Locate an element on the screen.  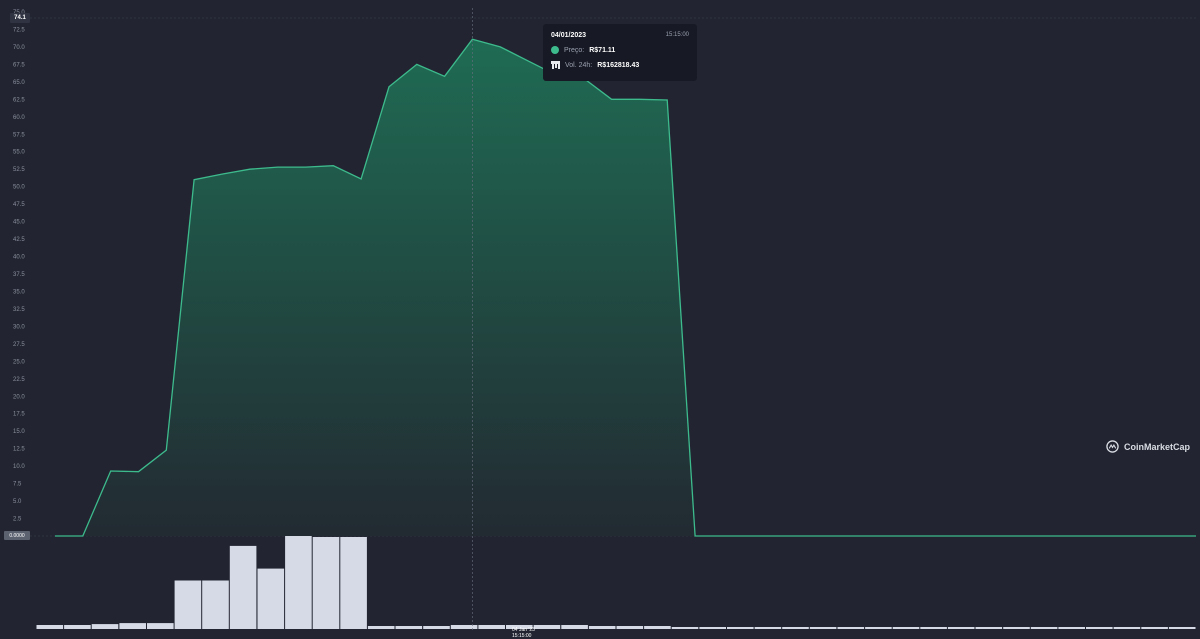
tooltip-price-row: Preço: R$71.11 is located at coordinates (583, 50).